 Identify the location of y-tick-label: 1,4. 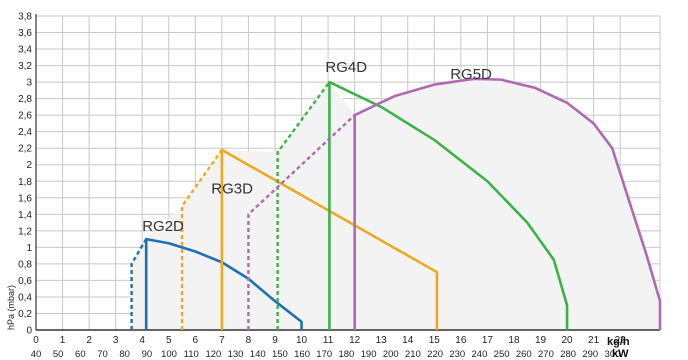
(25, 215).